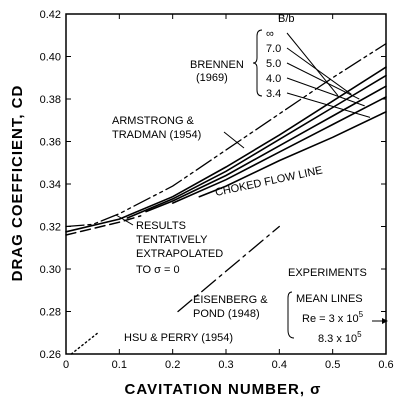 The width and height of the screenshot is (407, 406). Describe the element at coordinates (273, 79) in the screenshot. I see `bb-value-4: 4.0` at that location.